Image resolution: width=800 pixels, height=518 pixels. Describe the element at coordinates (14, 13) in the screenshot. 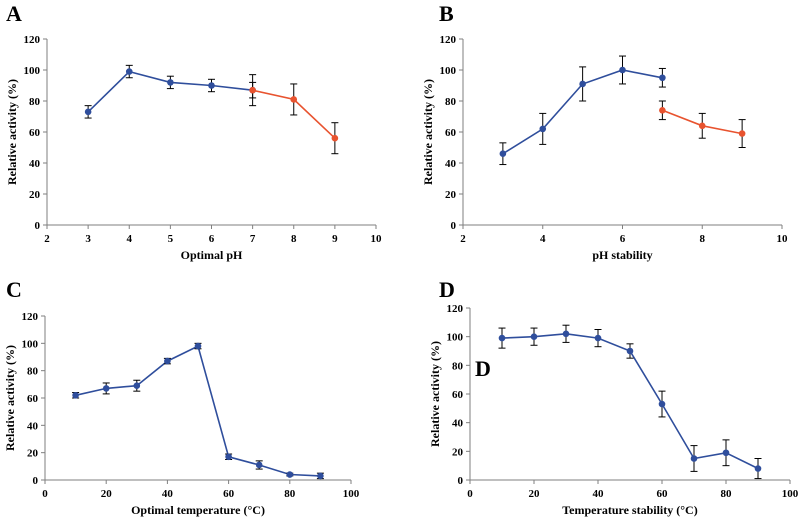

I see `panel-letter: A` at that location.